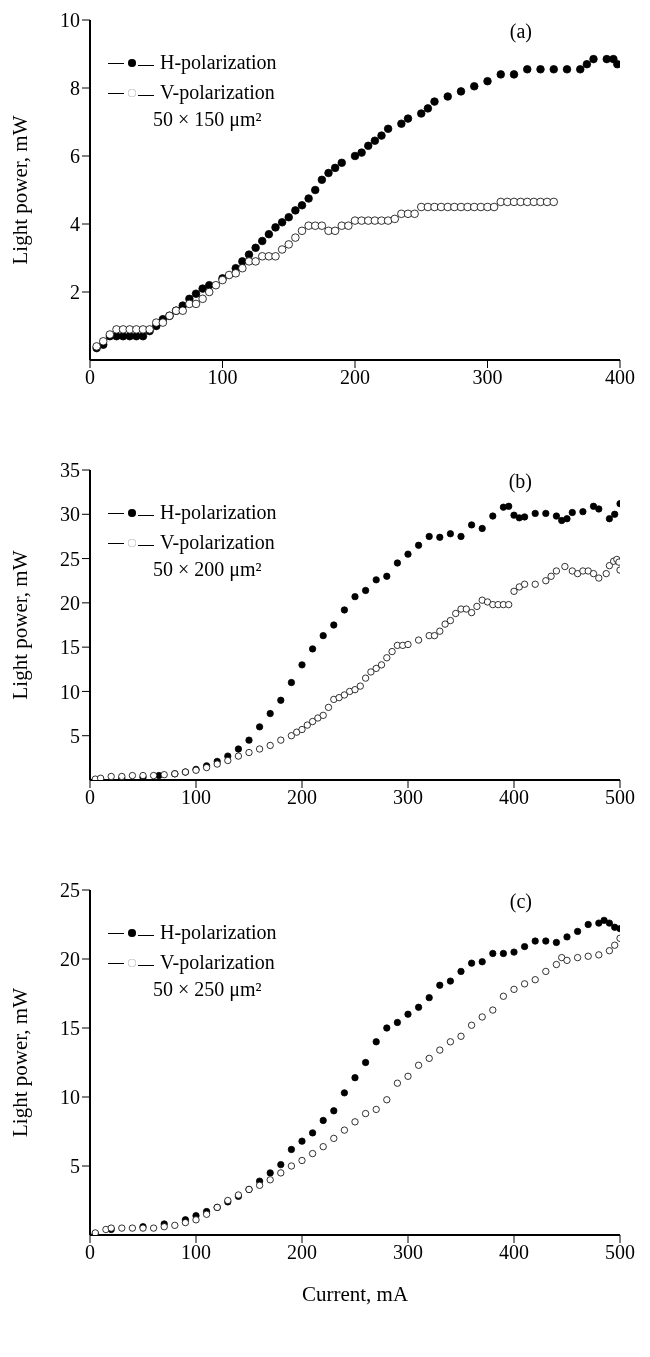  What do you see at coordinates (520, 901) in the screenshot?
I see `annotation: (c)` at bounding box center [520, 901].